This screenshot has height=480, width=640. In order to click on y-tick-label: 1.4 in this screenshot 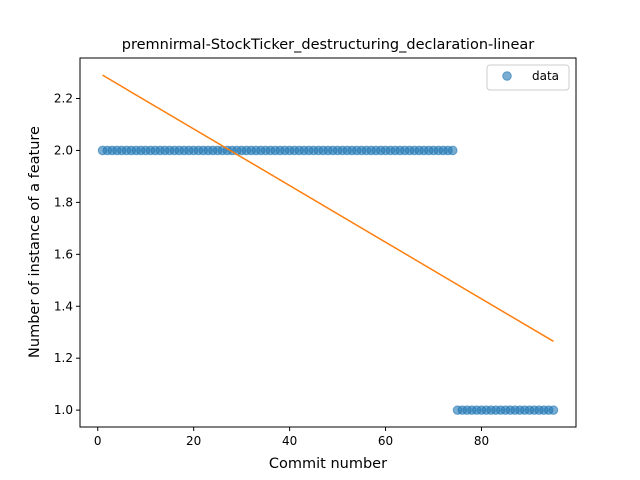, I will do `click(63, 306)`.